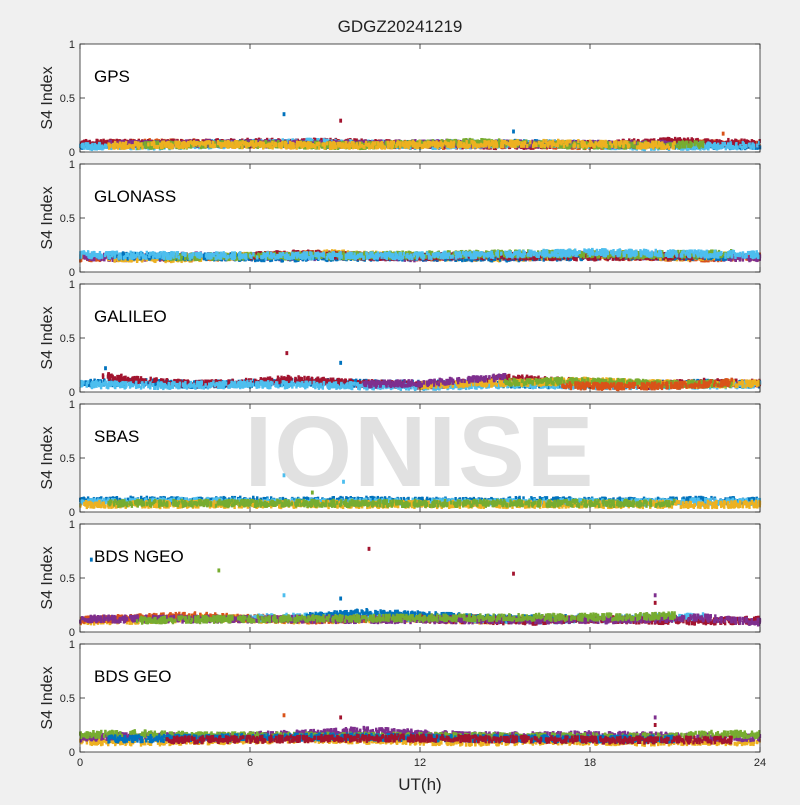 The width and height of the screenshot is (800, 805). I want to click on axes-background, so click(420, 98).